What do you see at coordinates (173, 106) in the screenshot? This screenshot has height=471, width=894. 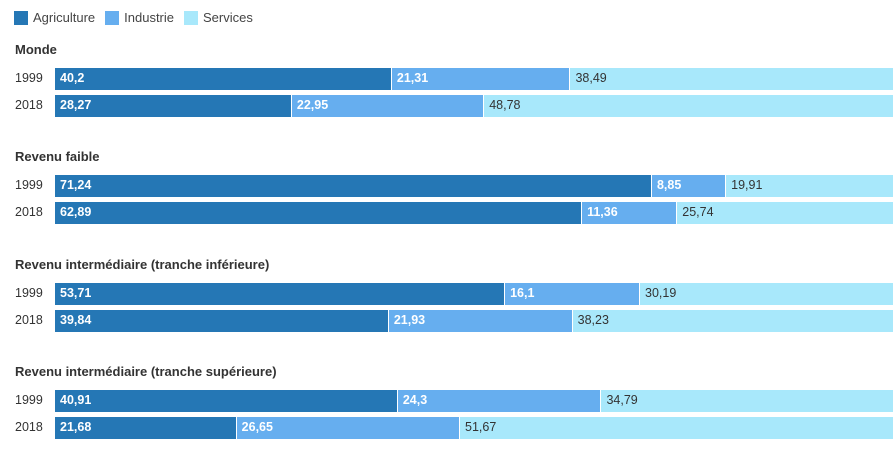 I see `bar-segment-agriculture: 28,27` at bounding box center [173, 106].